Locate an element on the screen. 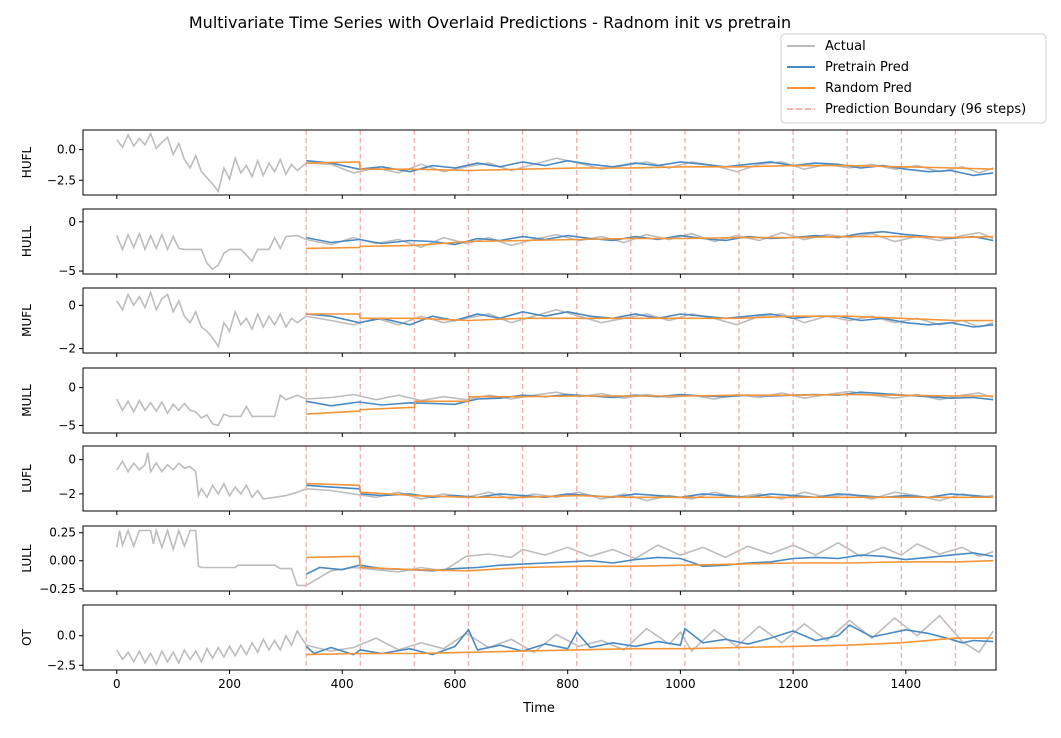 The image size is (1061, 738). panel-mull: −5 0 MULL is located at coordinates (508, 402).